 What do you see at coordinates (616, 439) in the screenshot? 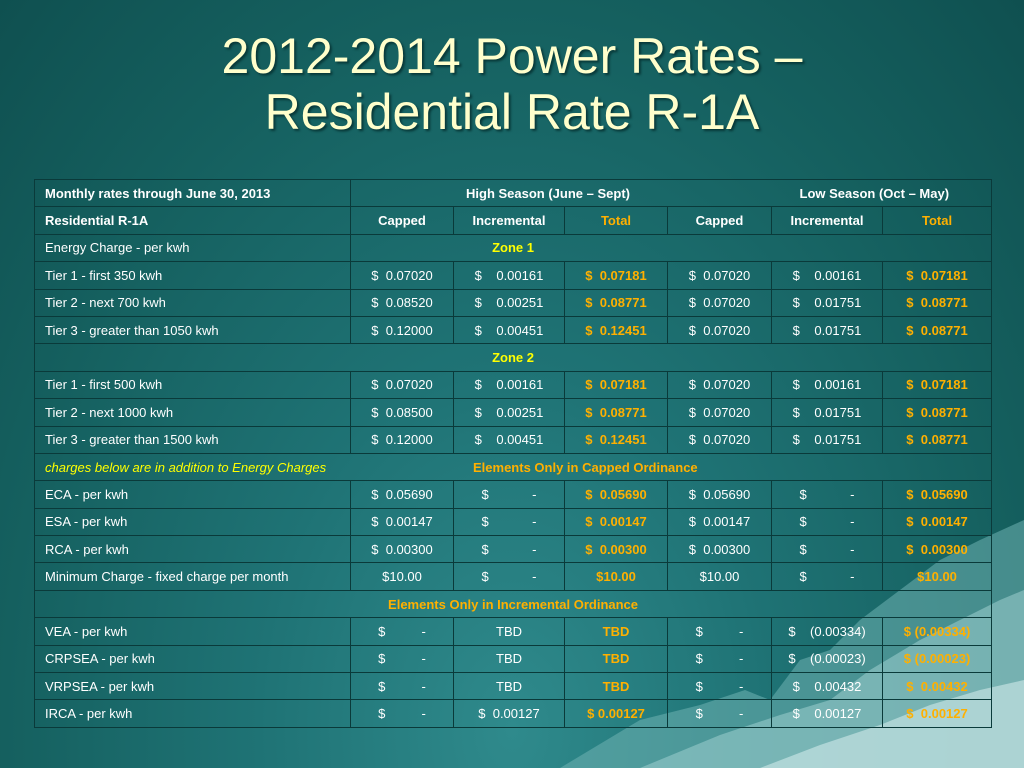
I see `rate-cell: $ 0.12451` at bounding box center [616, 439].